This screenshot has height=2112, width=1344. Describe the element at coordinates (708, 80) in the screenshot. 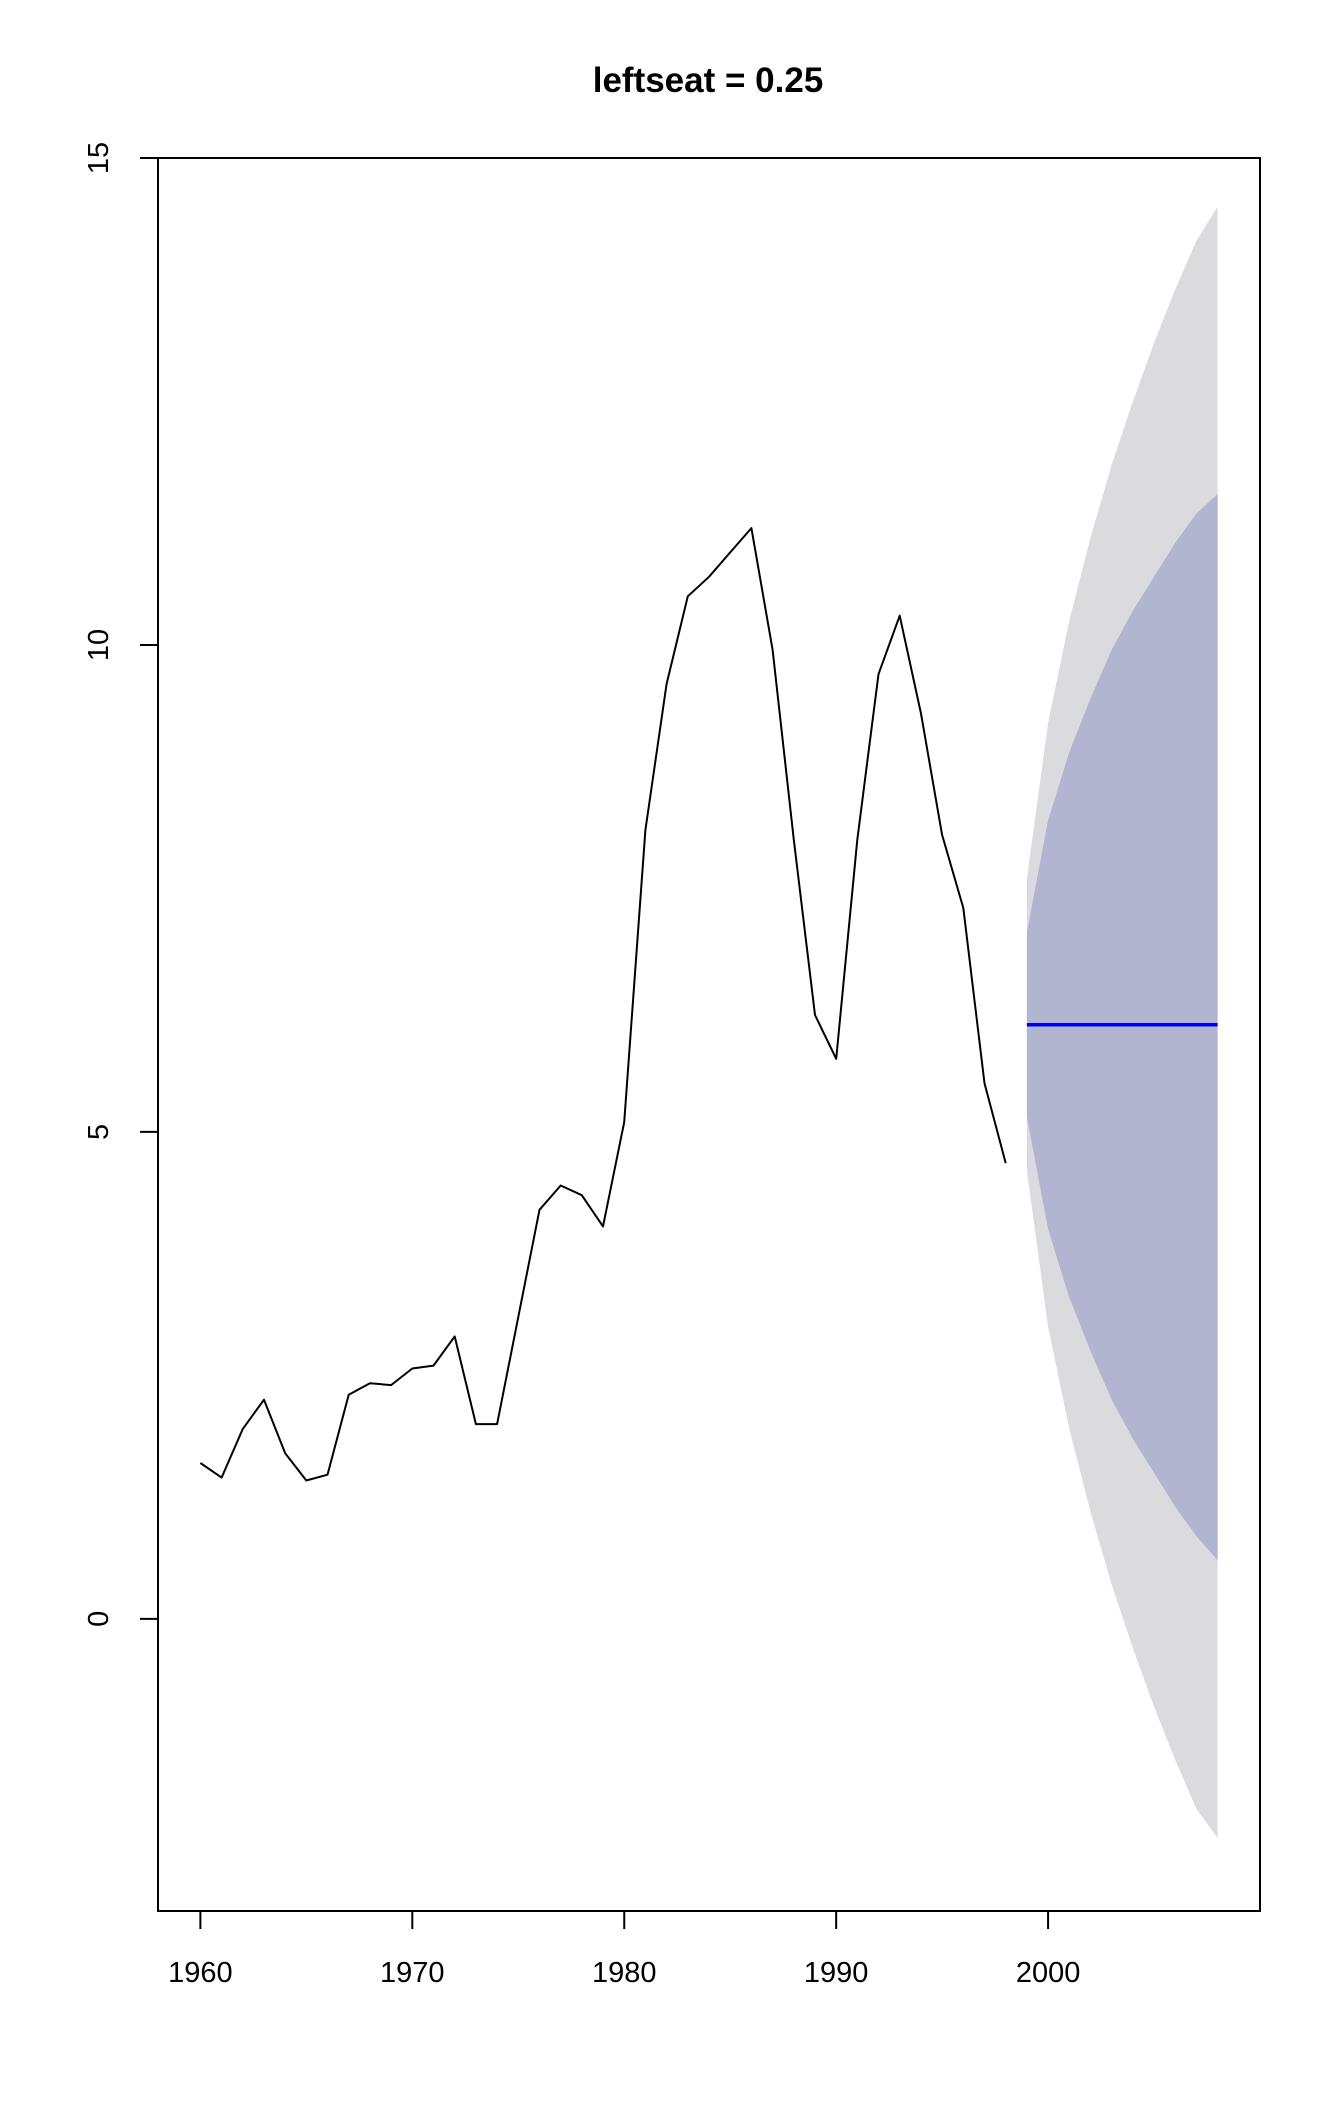

I see `chart-title: leftseat = 0.25` at that location.